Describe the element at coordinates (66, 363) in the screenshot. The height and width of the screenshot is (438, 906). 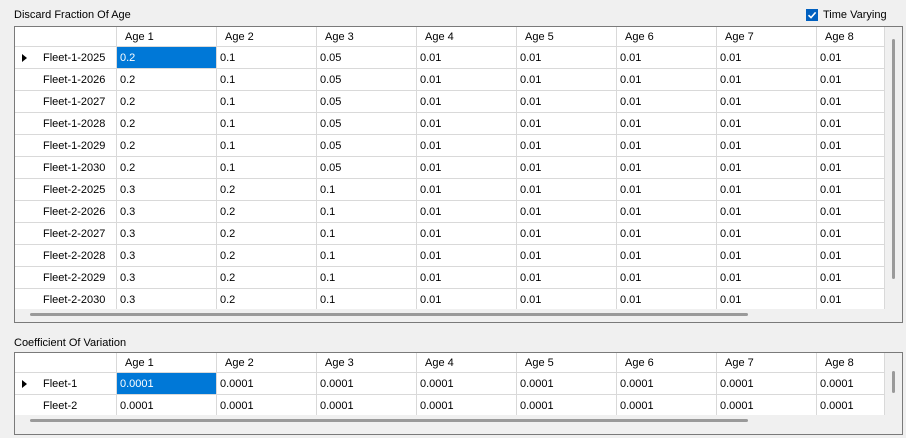
I see `cv-corner-header` at that location.